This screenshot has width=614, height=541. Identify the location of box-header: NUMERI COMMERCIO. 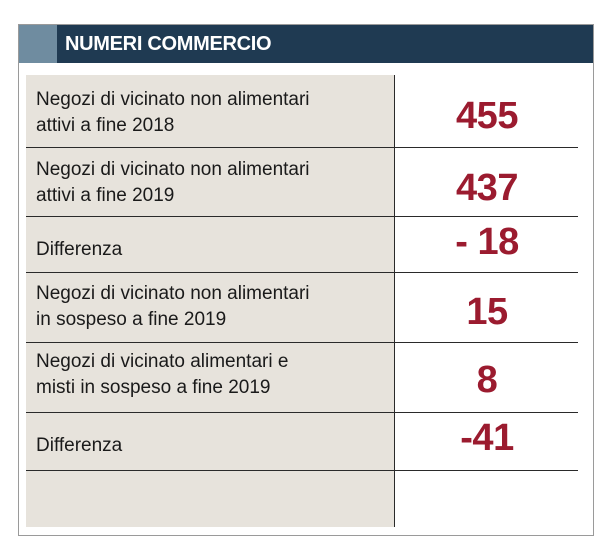
(306, 44).